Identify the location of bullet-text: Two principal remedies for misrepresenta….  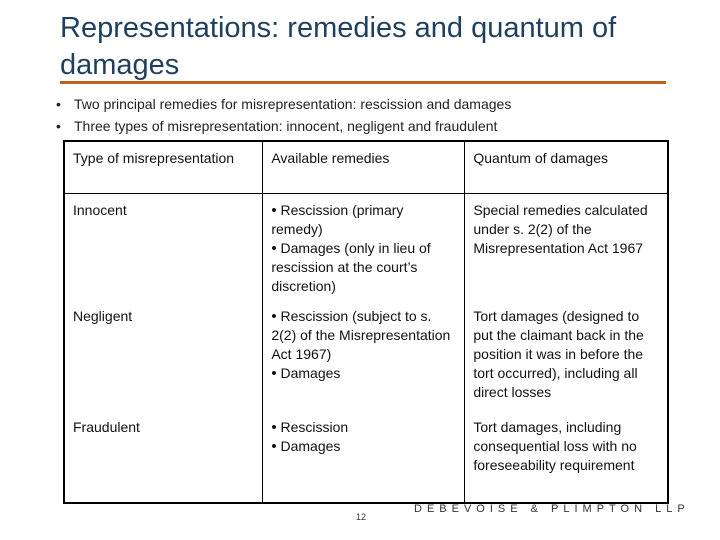
(293, 104).